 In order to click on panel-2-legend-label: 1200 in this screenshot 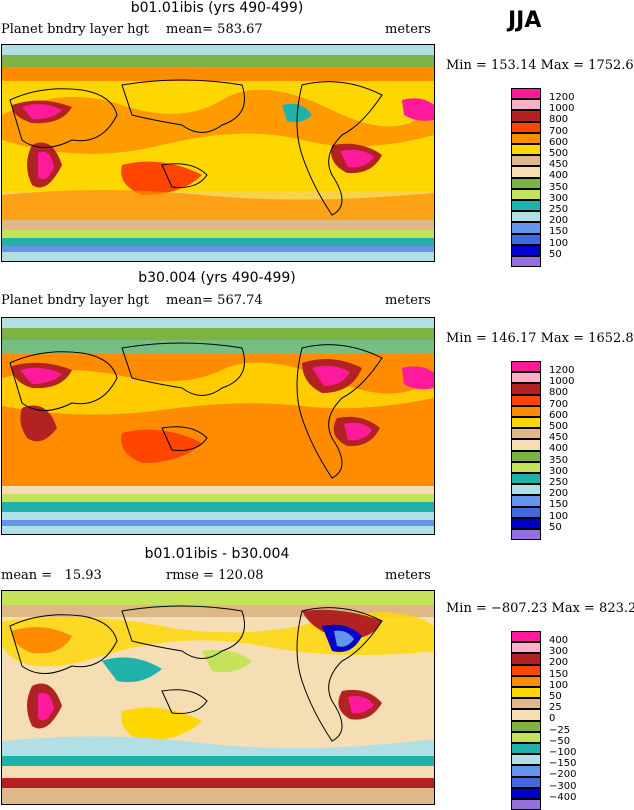, I will do `click(562, 370)`.